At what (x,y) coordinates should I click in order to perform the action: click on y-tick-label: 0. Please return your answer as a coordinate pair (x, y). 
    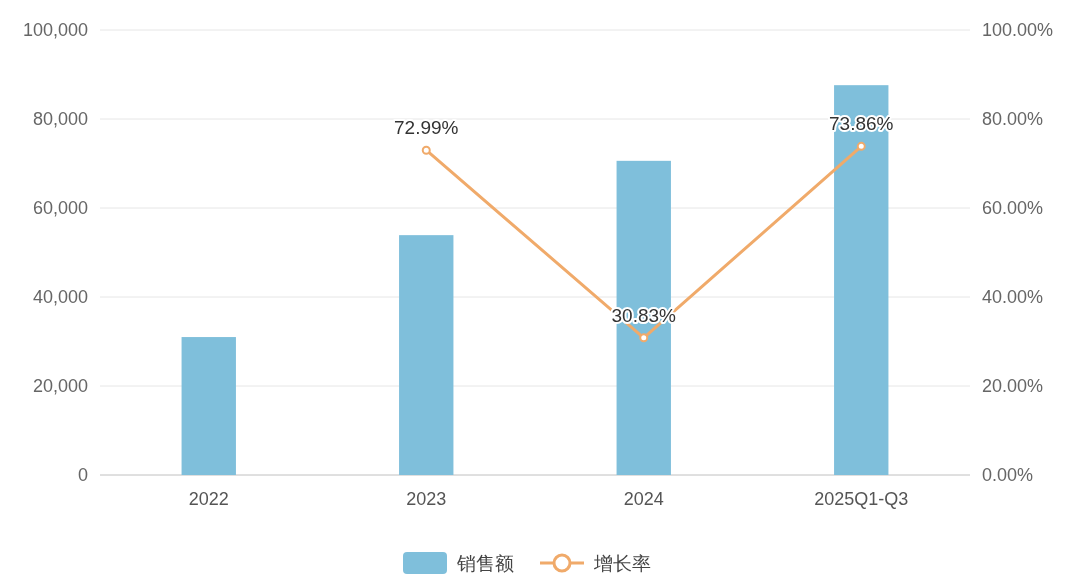
    Looking at the image, I should click on (82, 475).